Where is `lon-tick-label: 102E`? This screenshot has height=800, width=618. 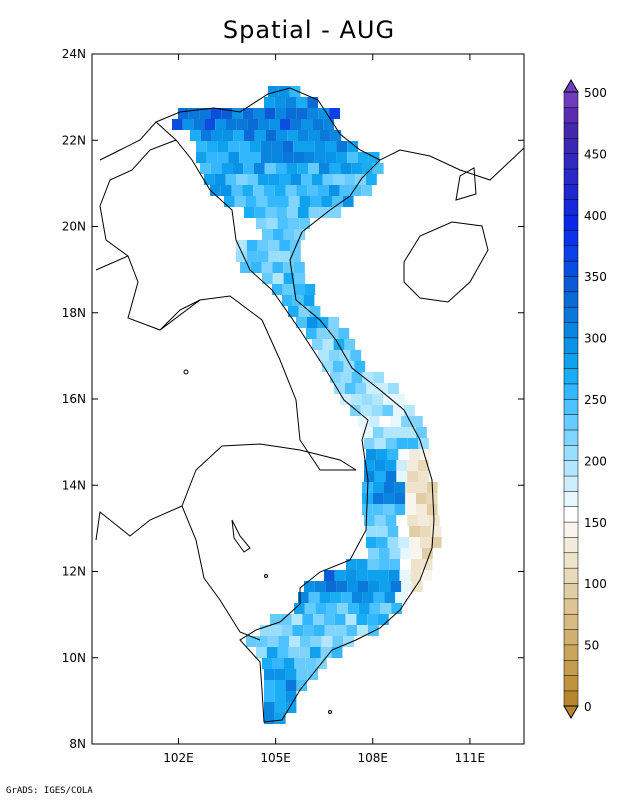 lon-tick-label: 102E is located at coordinates (178, 758).